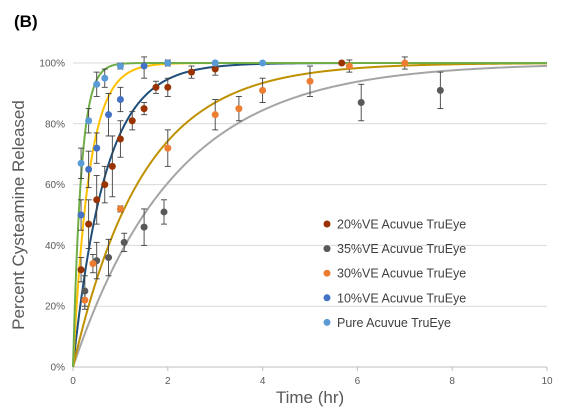  What do you see at coordinates (263, 381) in the screenshot?
I see `x-tick-label: 4` at bounding box center [263, 381].